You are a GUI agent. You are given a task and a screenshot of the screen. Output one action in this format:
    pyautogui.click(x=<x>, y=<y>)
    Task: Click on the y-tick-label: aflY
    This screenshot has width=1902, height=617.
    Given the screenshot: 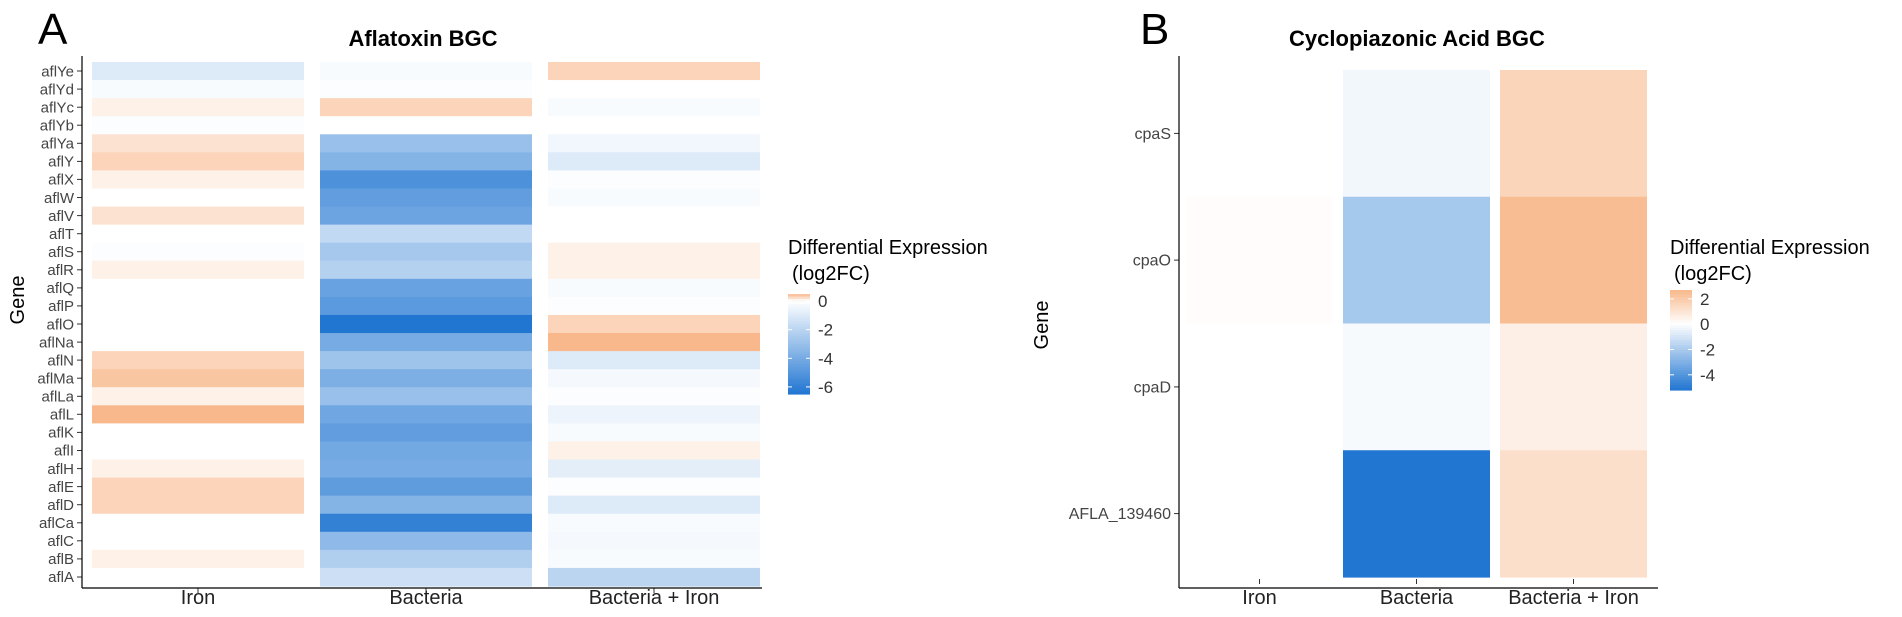 What is the action you would take?
    pyautogui.click(x=61, y=162)
    